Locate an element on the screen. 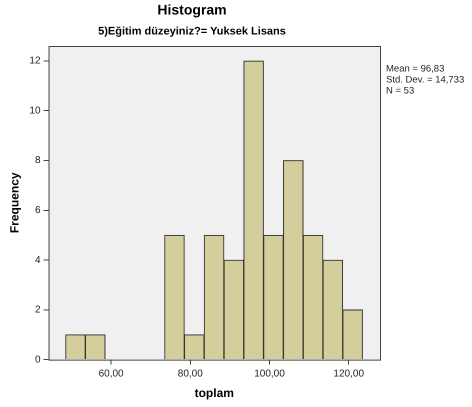 This screenshot has width=472, height=407. y-axis-title: Frequency is located at coordinates (15, 203).